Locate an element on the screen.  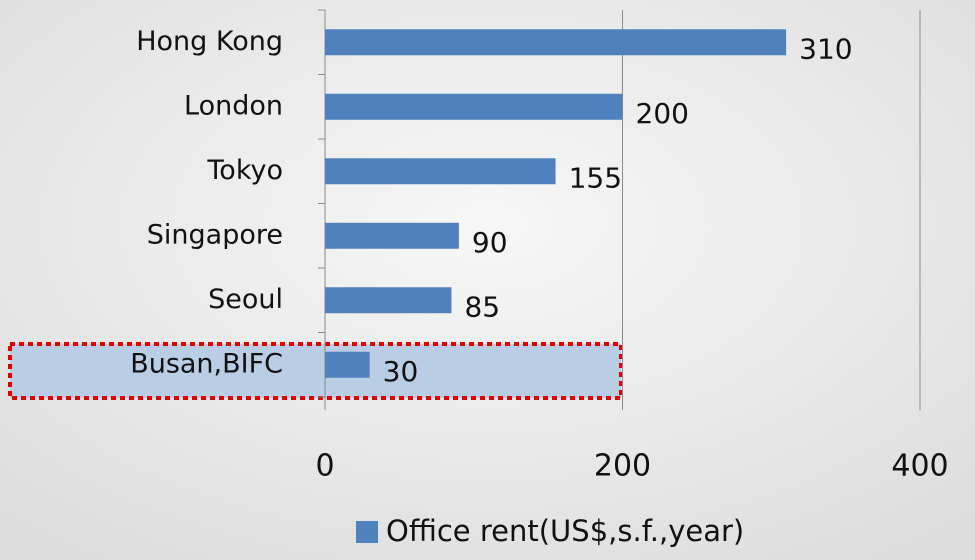
x-tick-label: 0 is located at coordinates (324, 466).